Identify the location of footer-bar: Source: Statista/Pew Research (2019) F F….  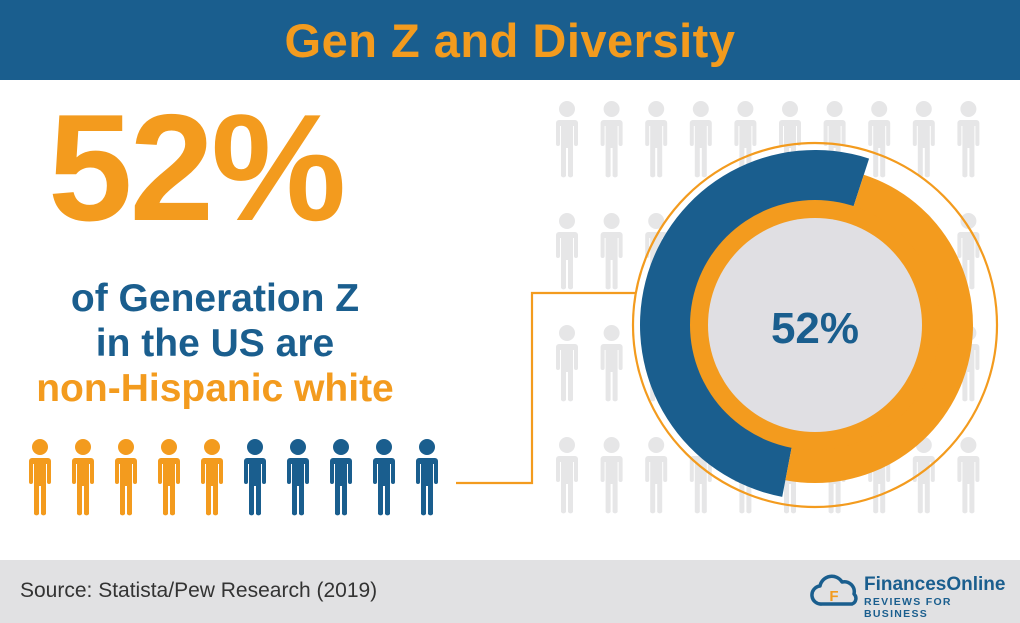
(510, 591).